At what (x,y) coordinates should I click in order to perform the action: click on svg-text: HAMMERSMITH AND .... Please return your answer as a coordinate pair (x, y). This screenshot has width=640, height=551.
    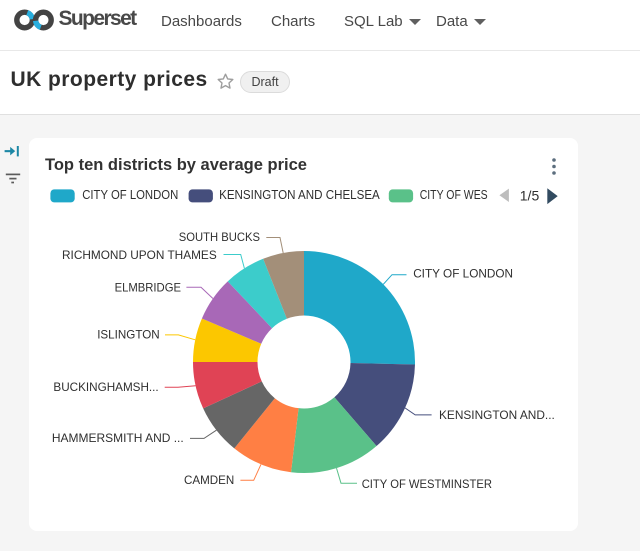
    Looking at the image, I should click on (118, 438).